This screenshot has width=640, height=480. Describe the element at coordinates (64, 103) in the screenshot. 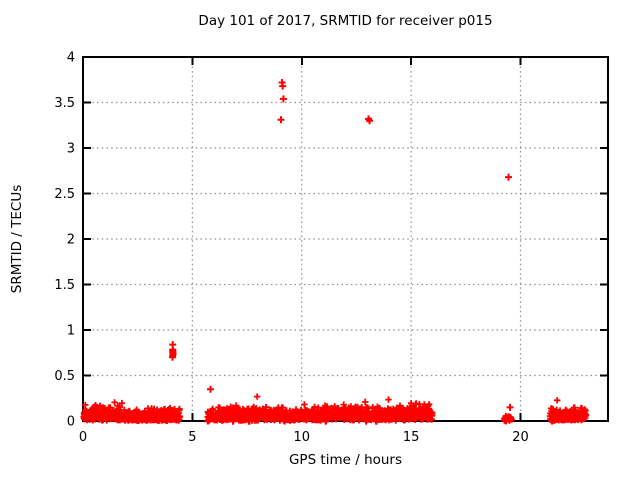

I see `y-tick-label: 3.5` at that location.